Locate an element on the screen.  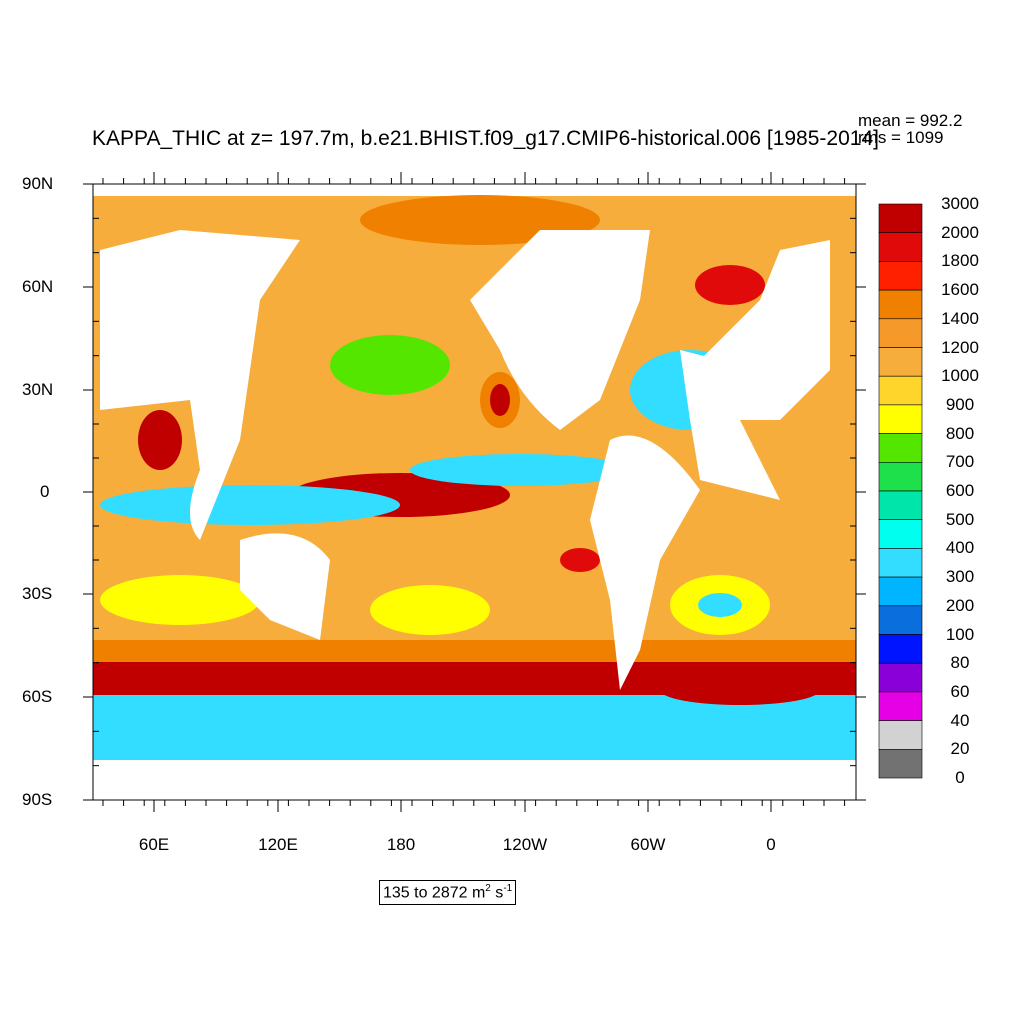
colorbar-label: 800 is located at coordinates (960, 433).